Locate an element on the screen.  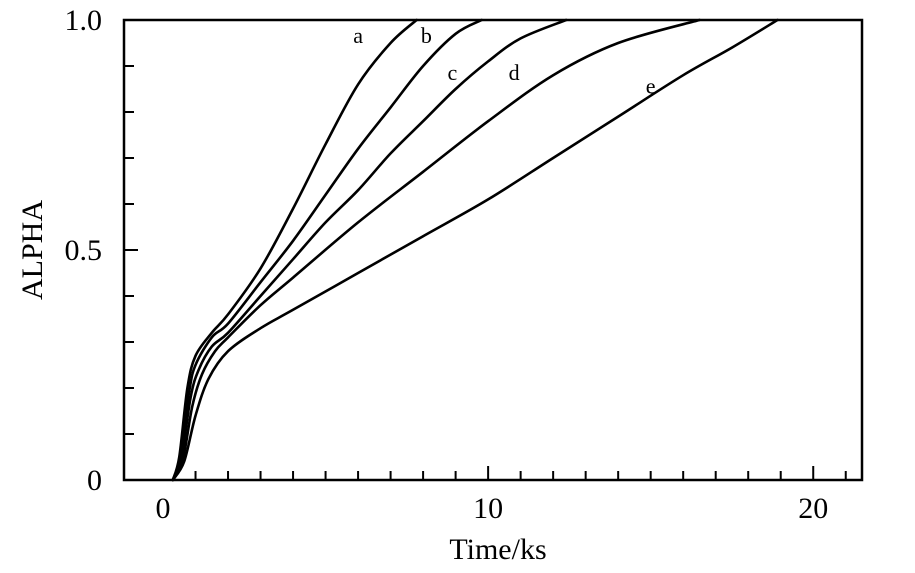
y-tick-label: 0.5 is located at coordinates (84, 250).